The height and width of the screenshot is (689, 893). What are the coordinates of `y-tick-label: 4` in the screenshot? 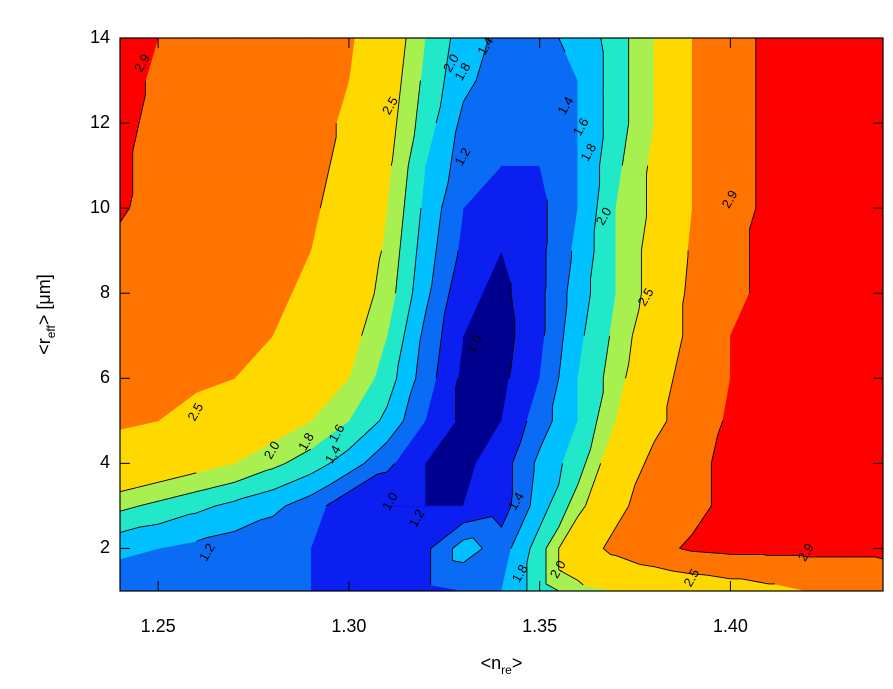 It's located at (105, 462).